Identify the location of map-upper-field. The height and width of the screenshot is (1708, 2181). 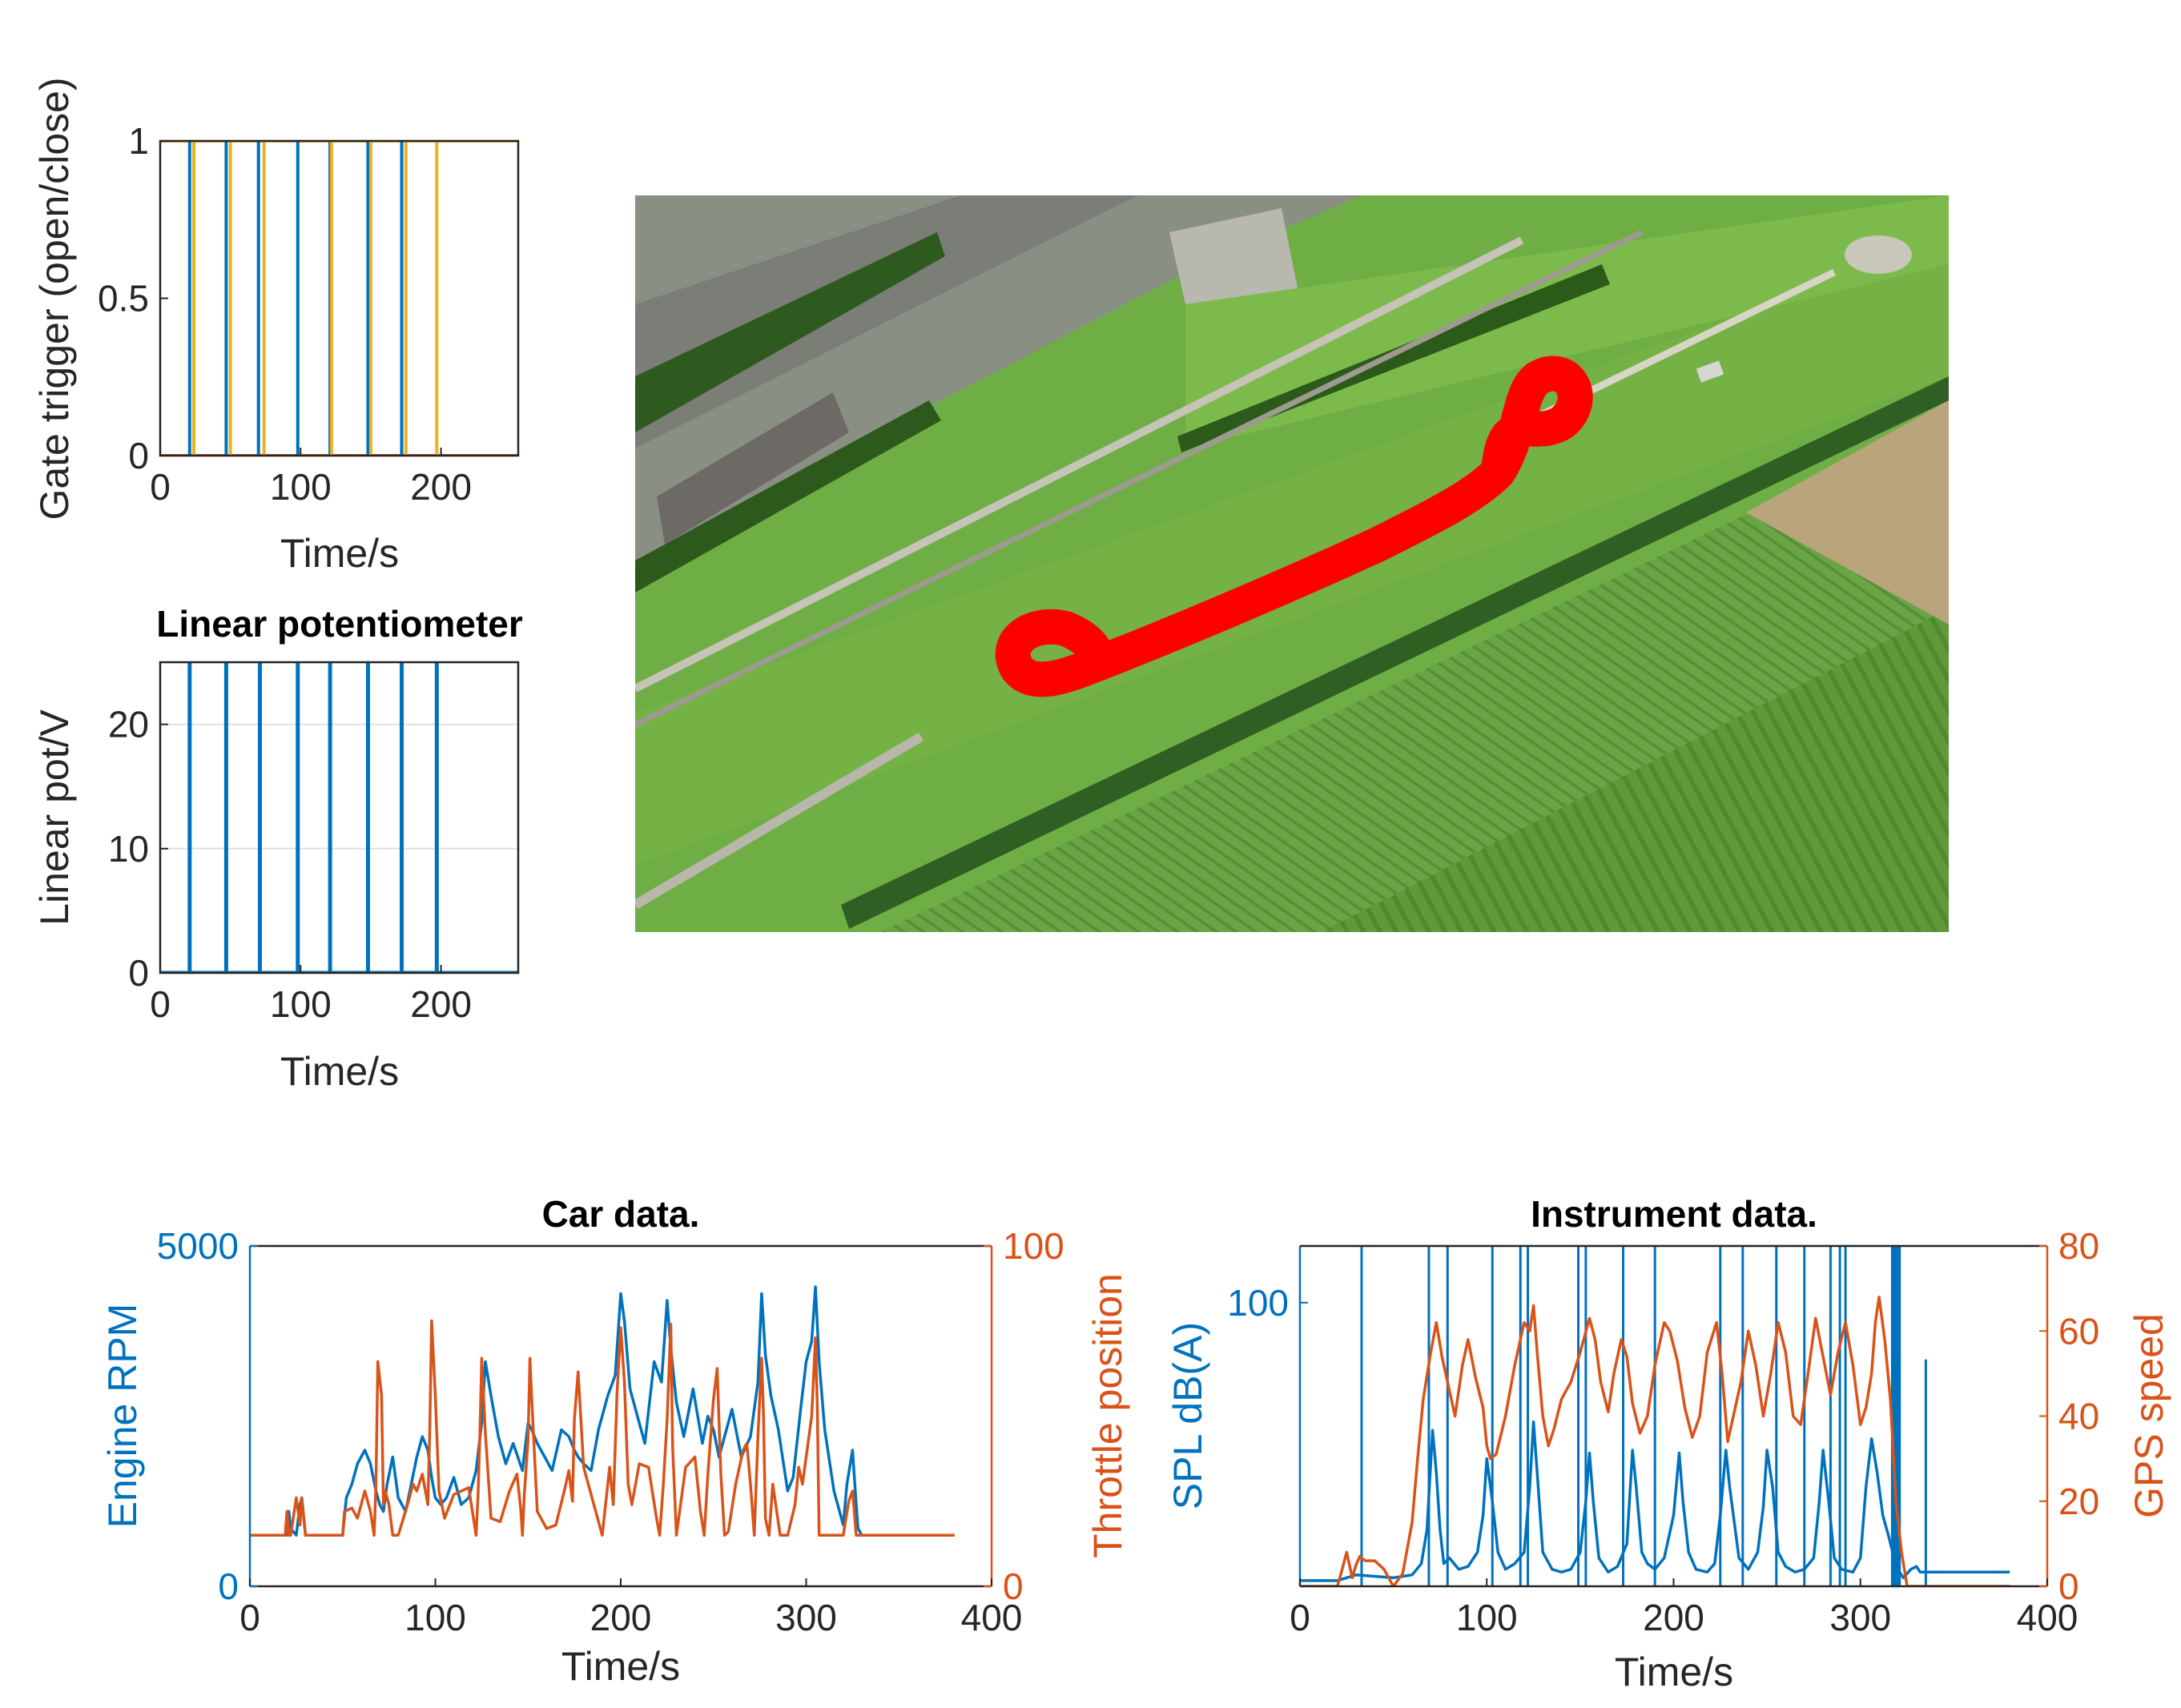
(1567, 322).